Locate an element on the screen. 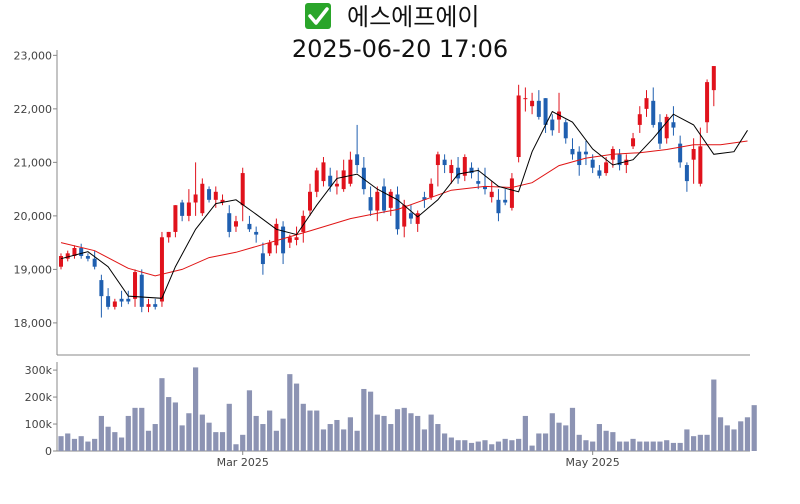 The height and width of the screenshot is (504, 800). chart-header: 에스에프에이 2025-06-20 17:06 is located at coordinates (400, 33).